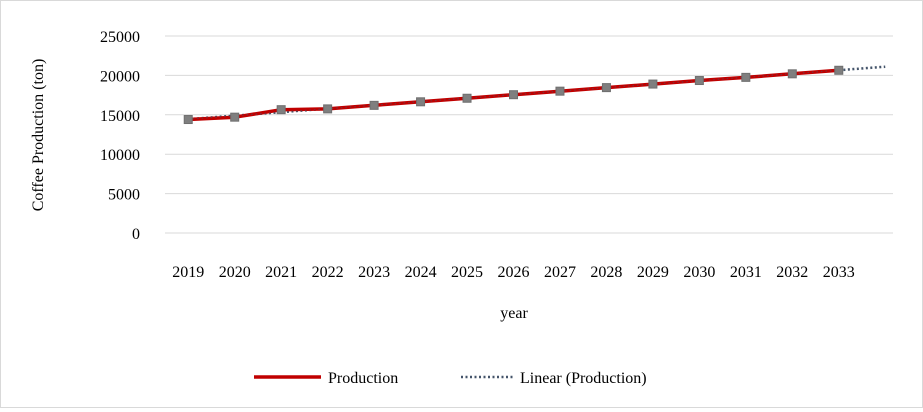  Describe the element at coordinates (363, 378) in the screenshot. I see `legend-label-production: Production` at that location.